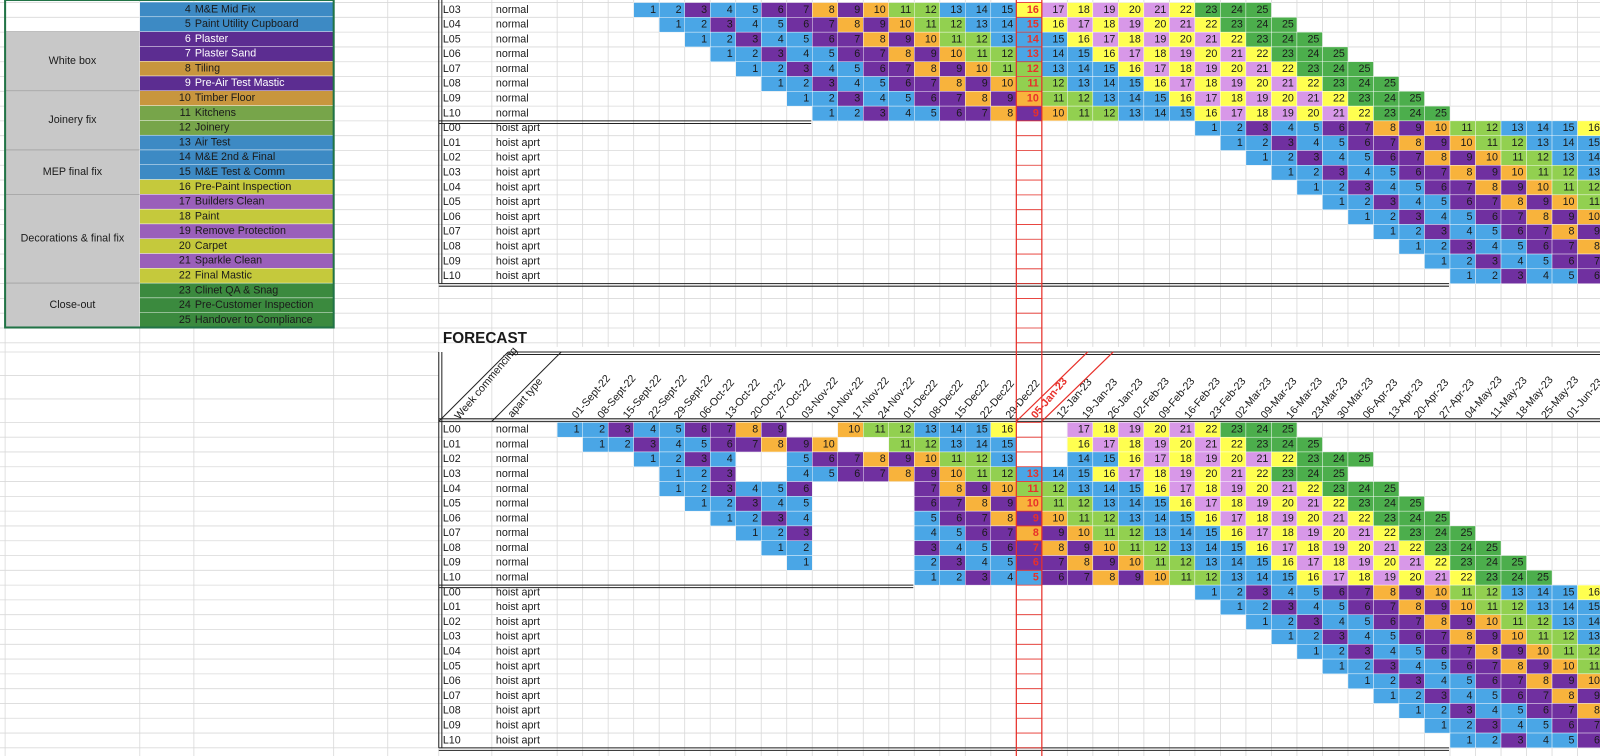  I want to click on legend-name: Pre-Paint Inspection, so click(243, 187).